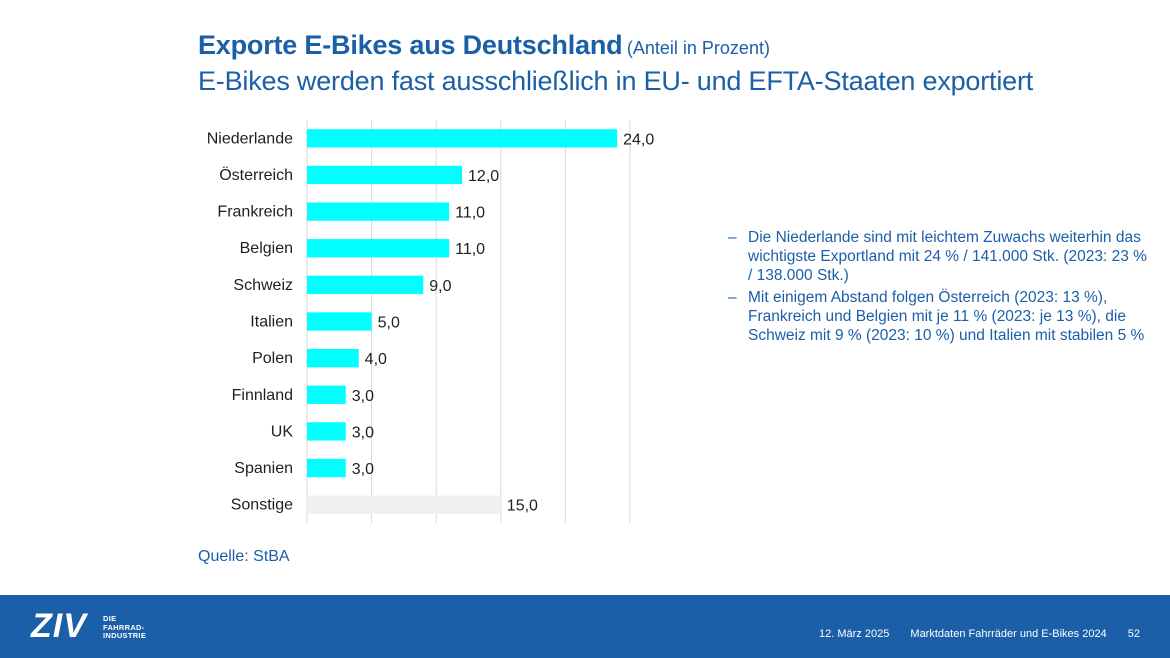 This screenshot has width=1170, height=658. What do you see at coordinates (385, 175) in the screenshot?
I see `bar-österreich` at bounding box center [385, 175].